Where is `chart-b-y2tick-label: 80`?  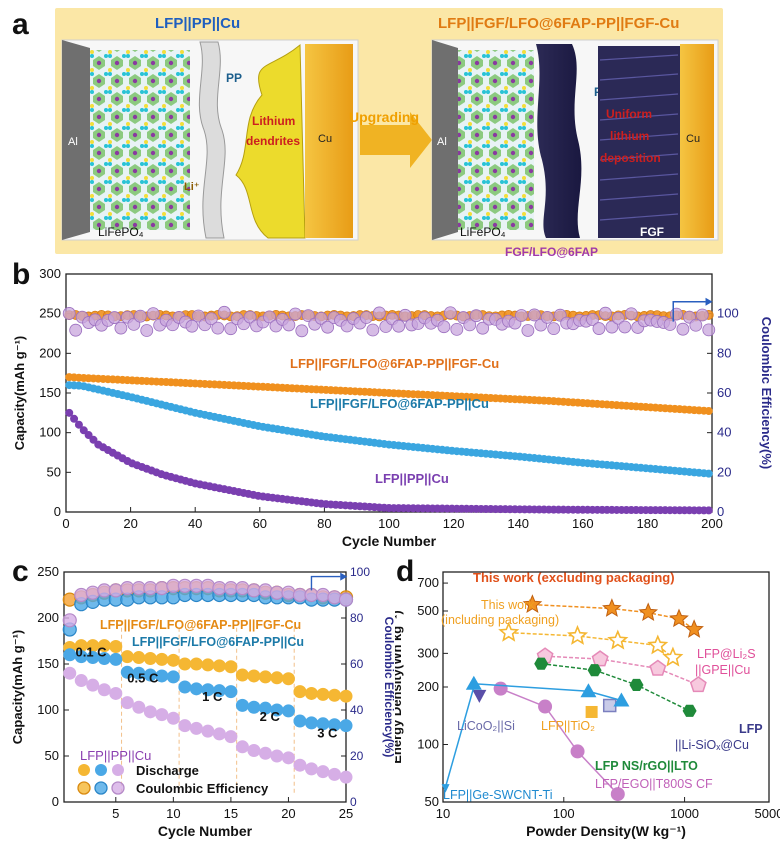
chart-b-y2tick-label: 80 is located at coordinates (724, 352).